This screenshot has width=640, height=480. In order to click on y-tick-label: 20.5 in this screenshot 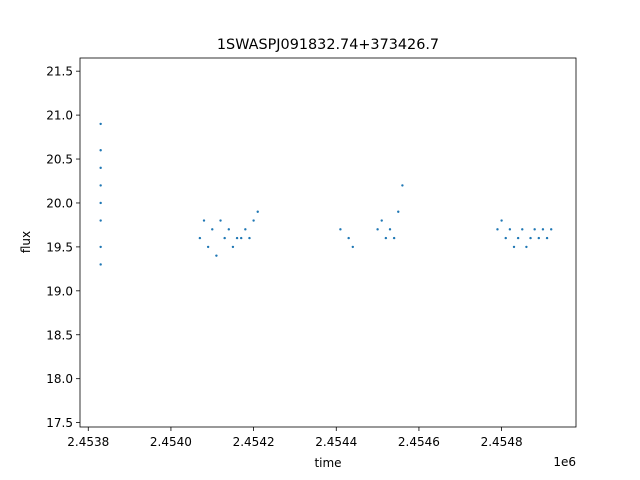, I will do `click(59, 160)`.